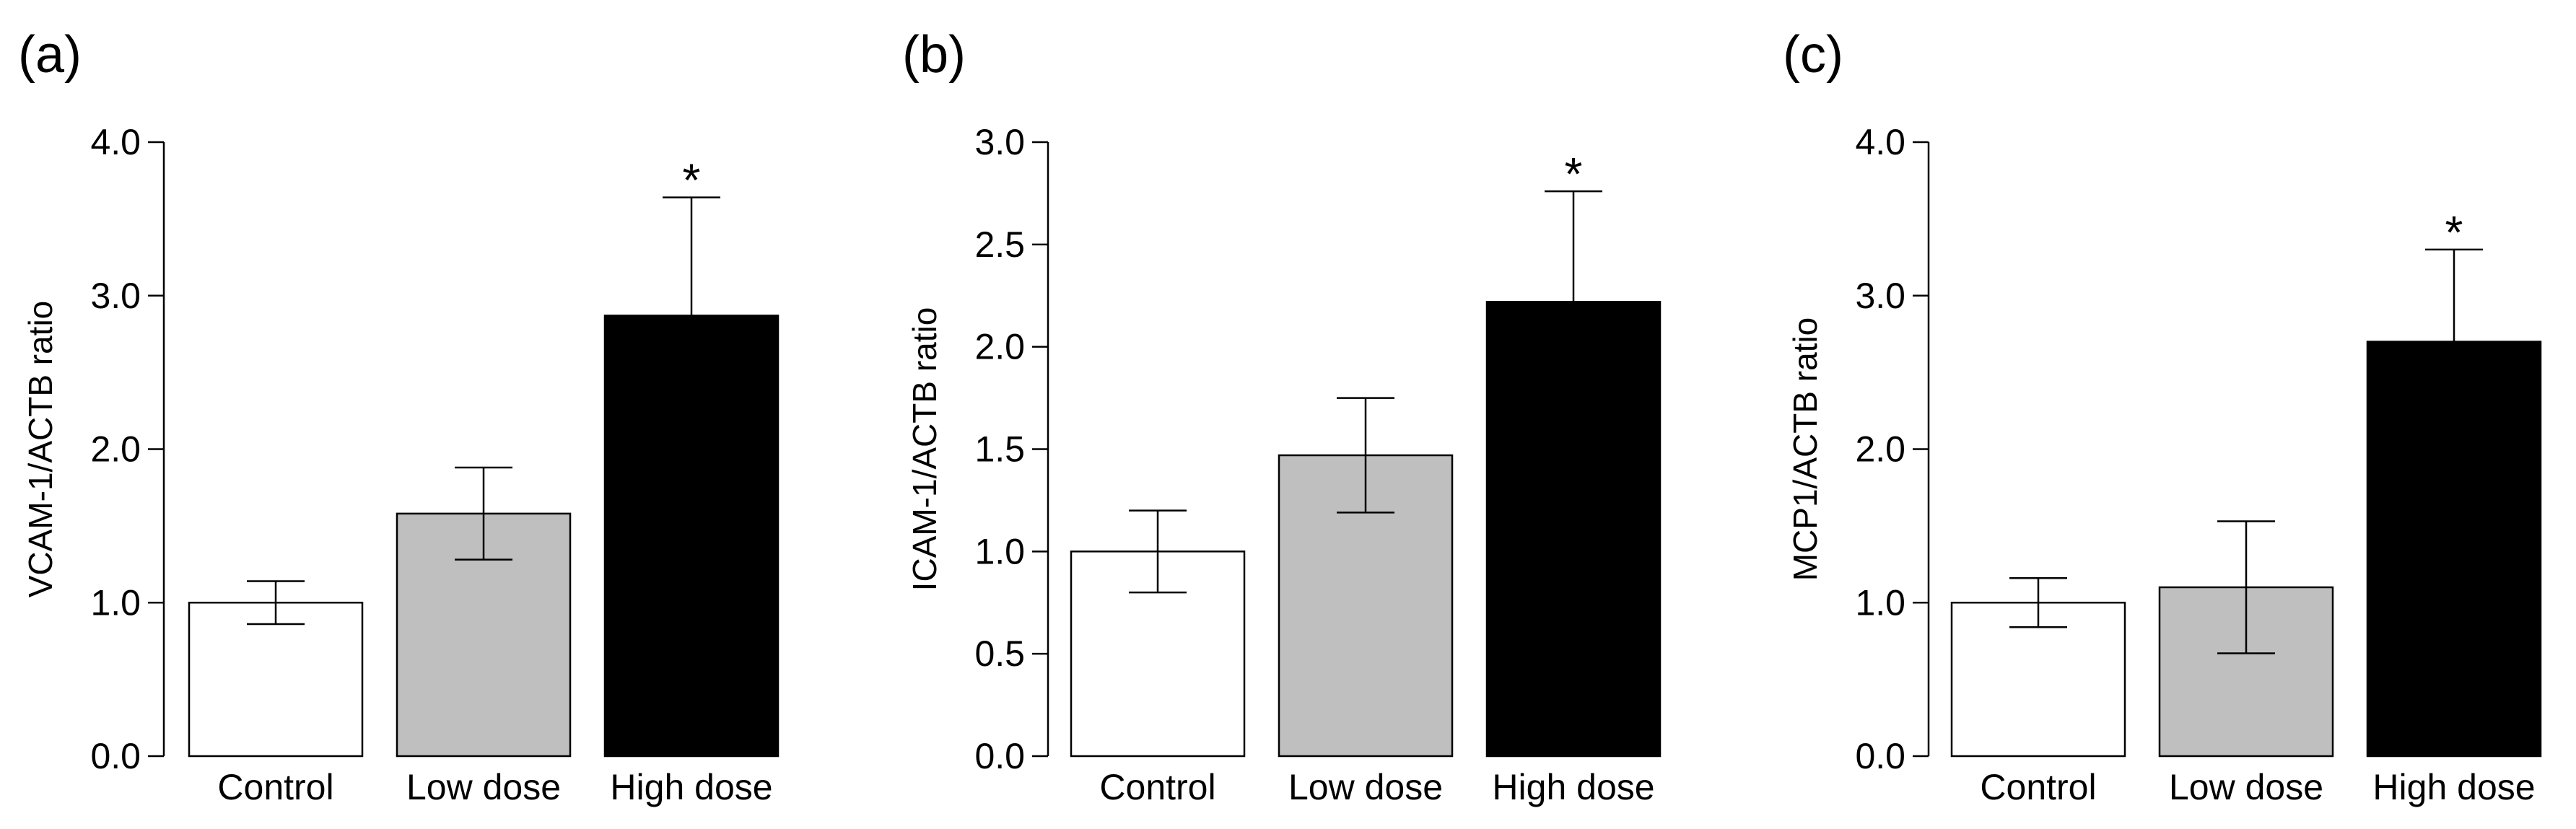 This screenshot has height=829, width=2576. Describe the element at coordinates (1813, 55) in the screenshot. I see `panel-label: (c)` at that location.